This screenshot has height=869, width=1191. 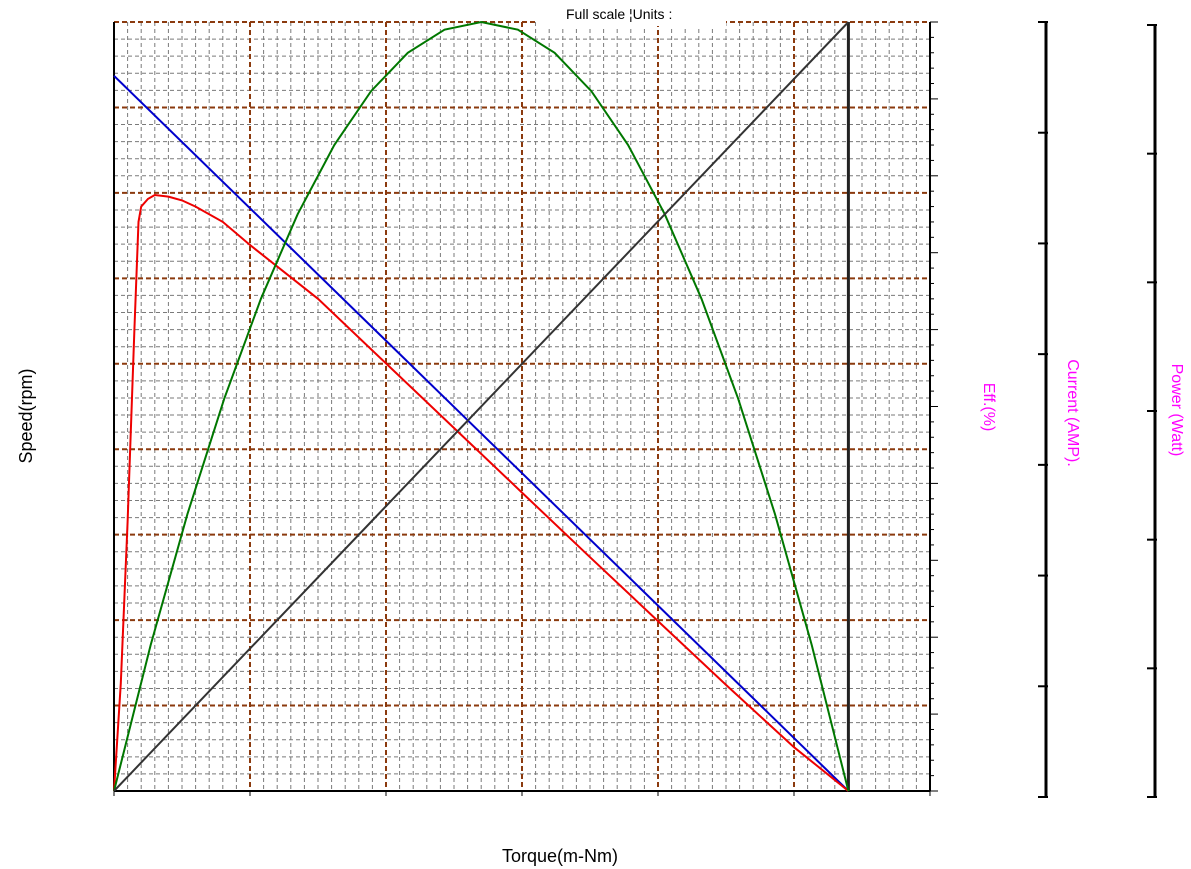 What do you see at coordinates (1152, 411) in the screenshot?
I see `power-axis` at bounding box center [1152, 411].